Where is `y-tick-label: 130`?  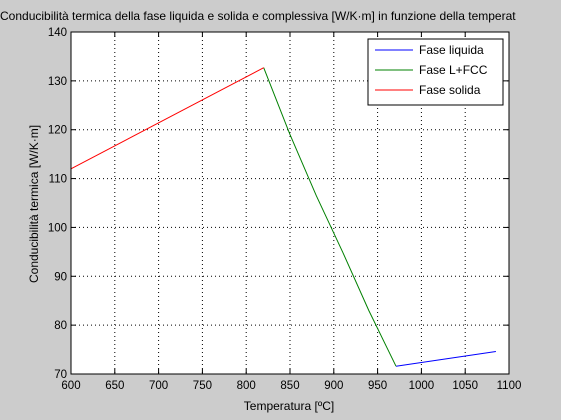
y-tick-label: 130 is located at coordinates (57, 82).